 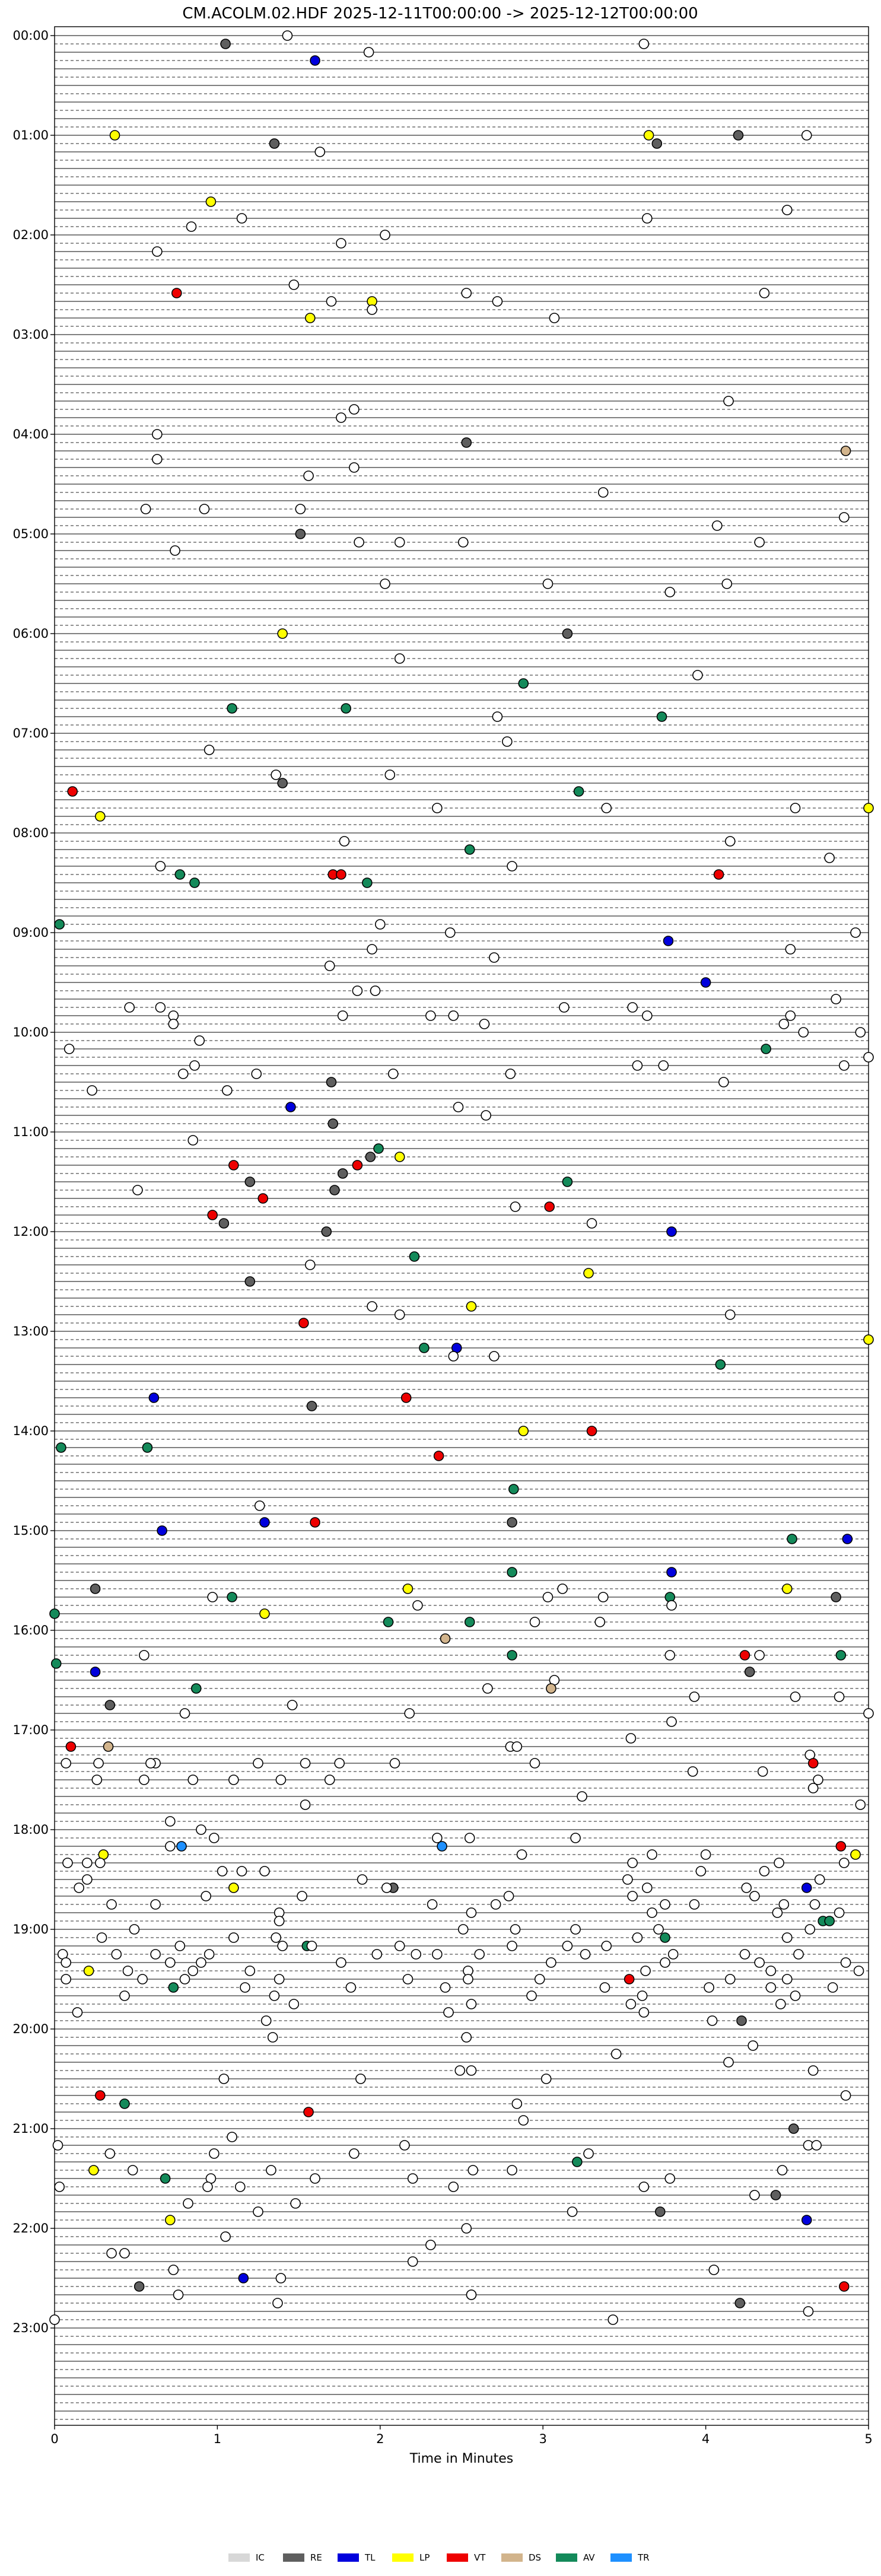 What do you see at coordinates (293, 2557) in the screenshot?
I see `legend-swatch-re` at bounding box center [293, 2557].